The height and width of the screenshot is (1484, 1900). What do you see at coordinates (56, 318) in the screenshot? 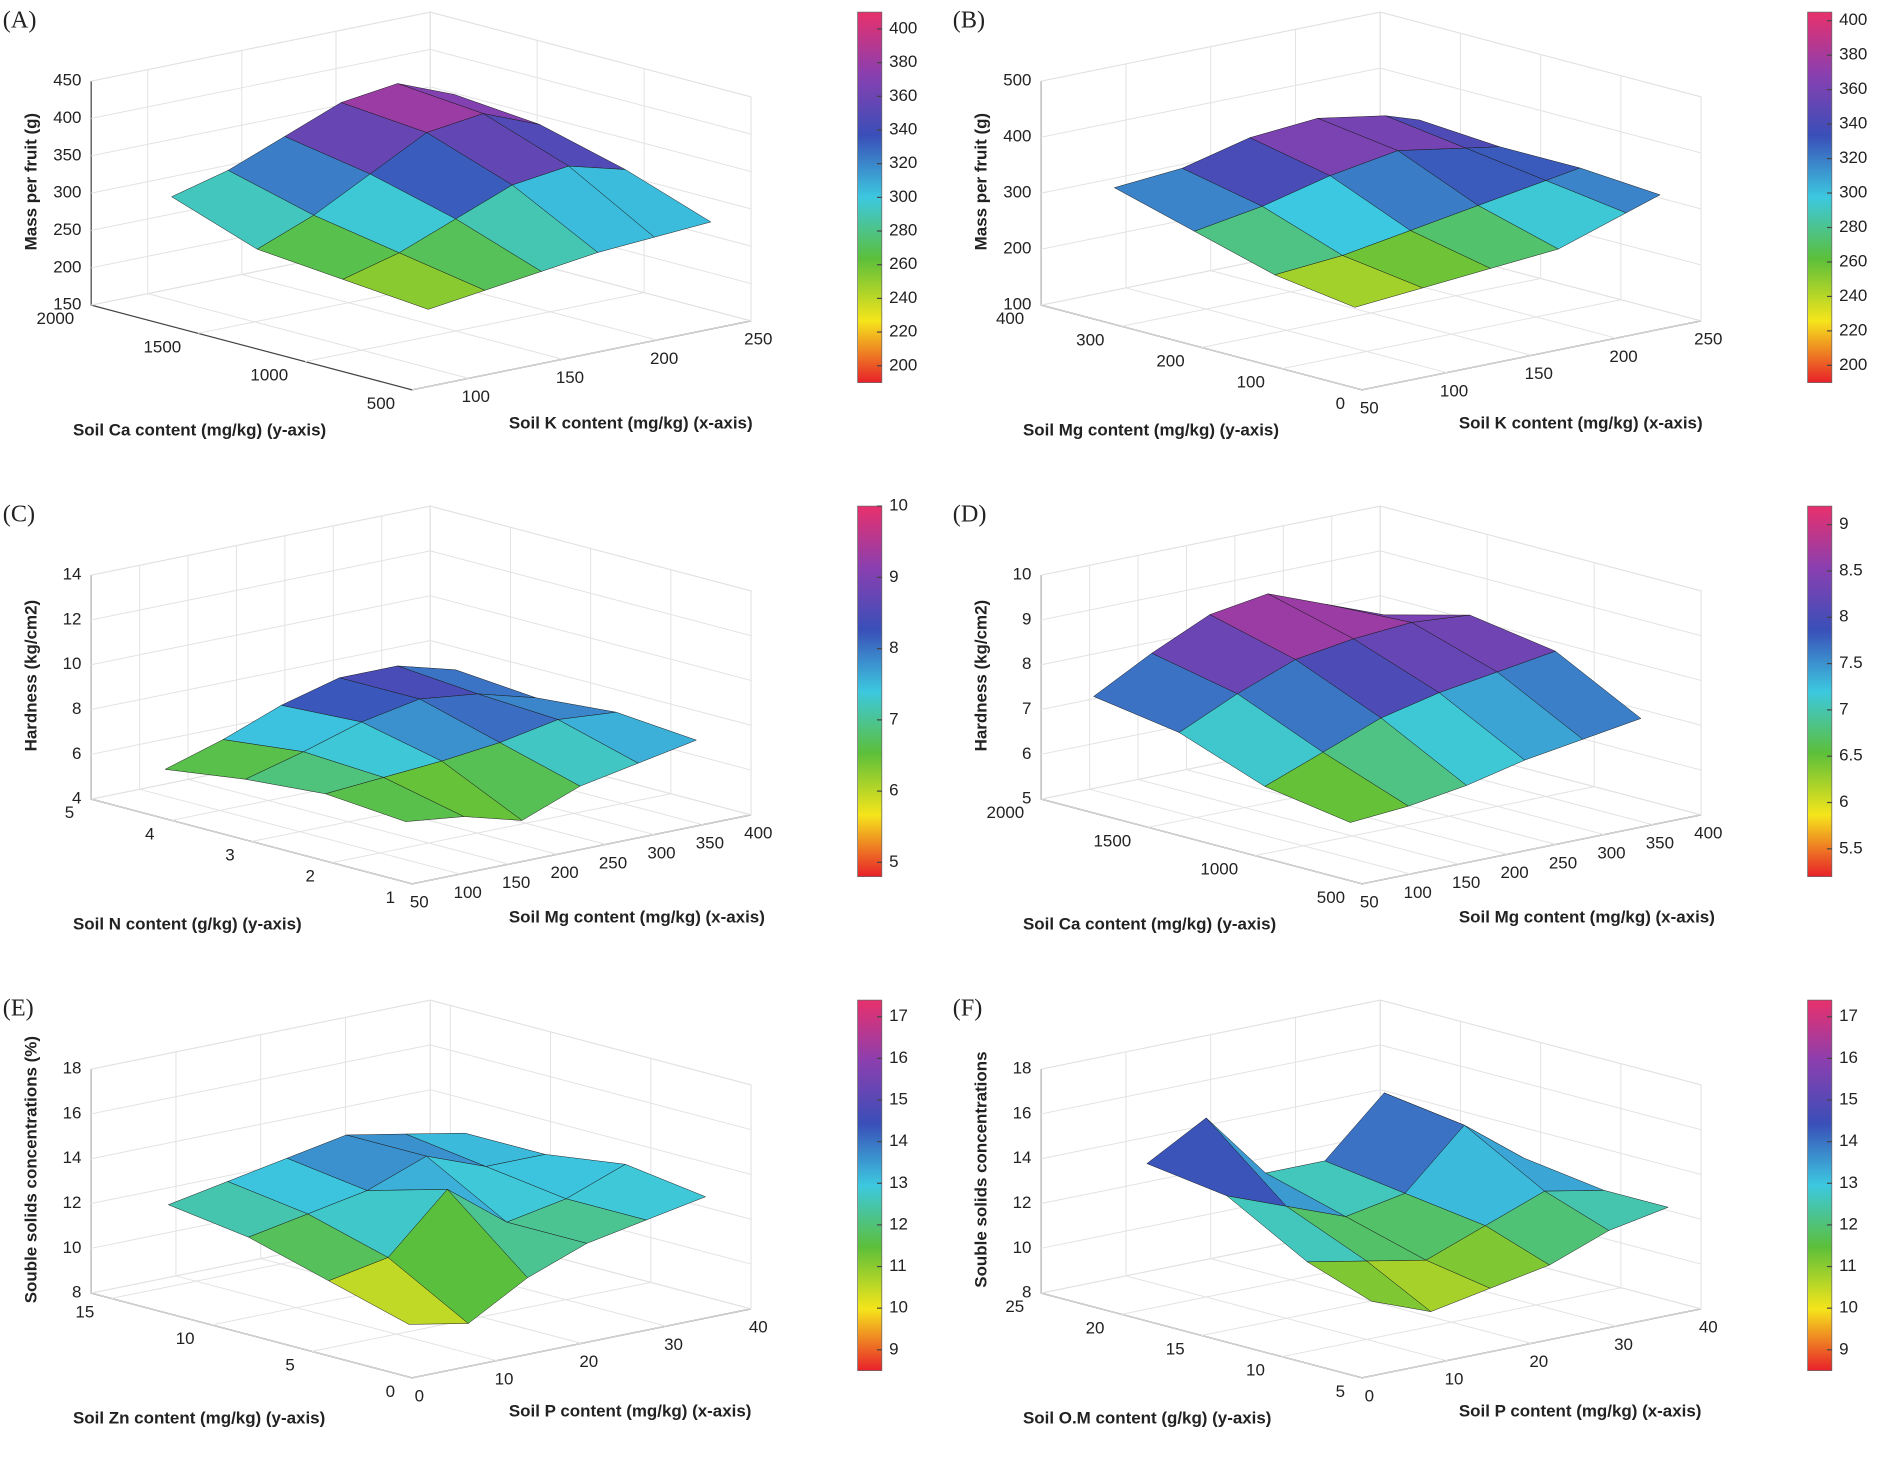
I see `y-tick-label: 2000` at bounding box center [56, 318].